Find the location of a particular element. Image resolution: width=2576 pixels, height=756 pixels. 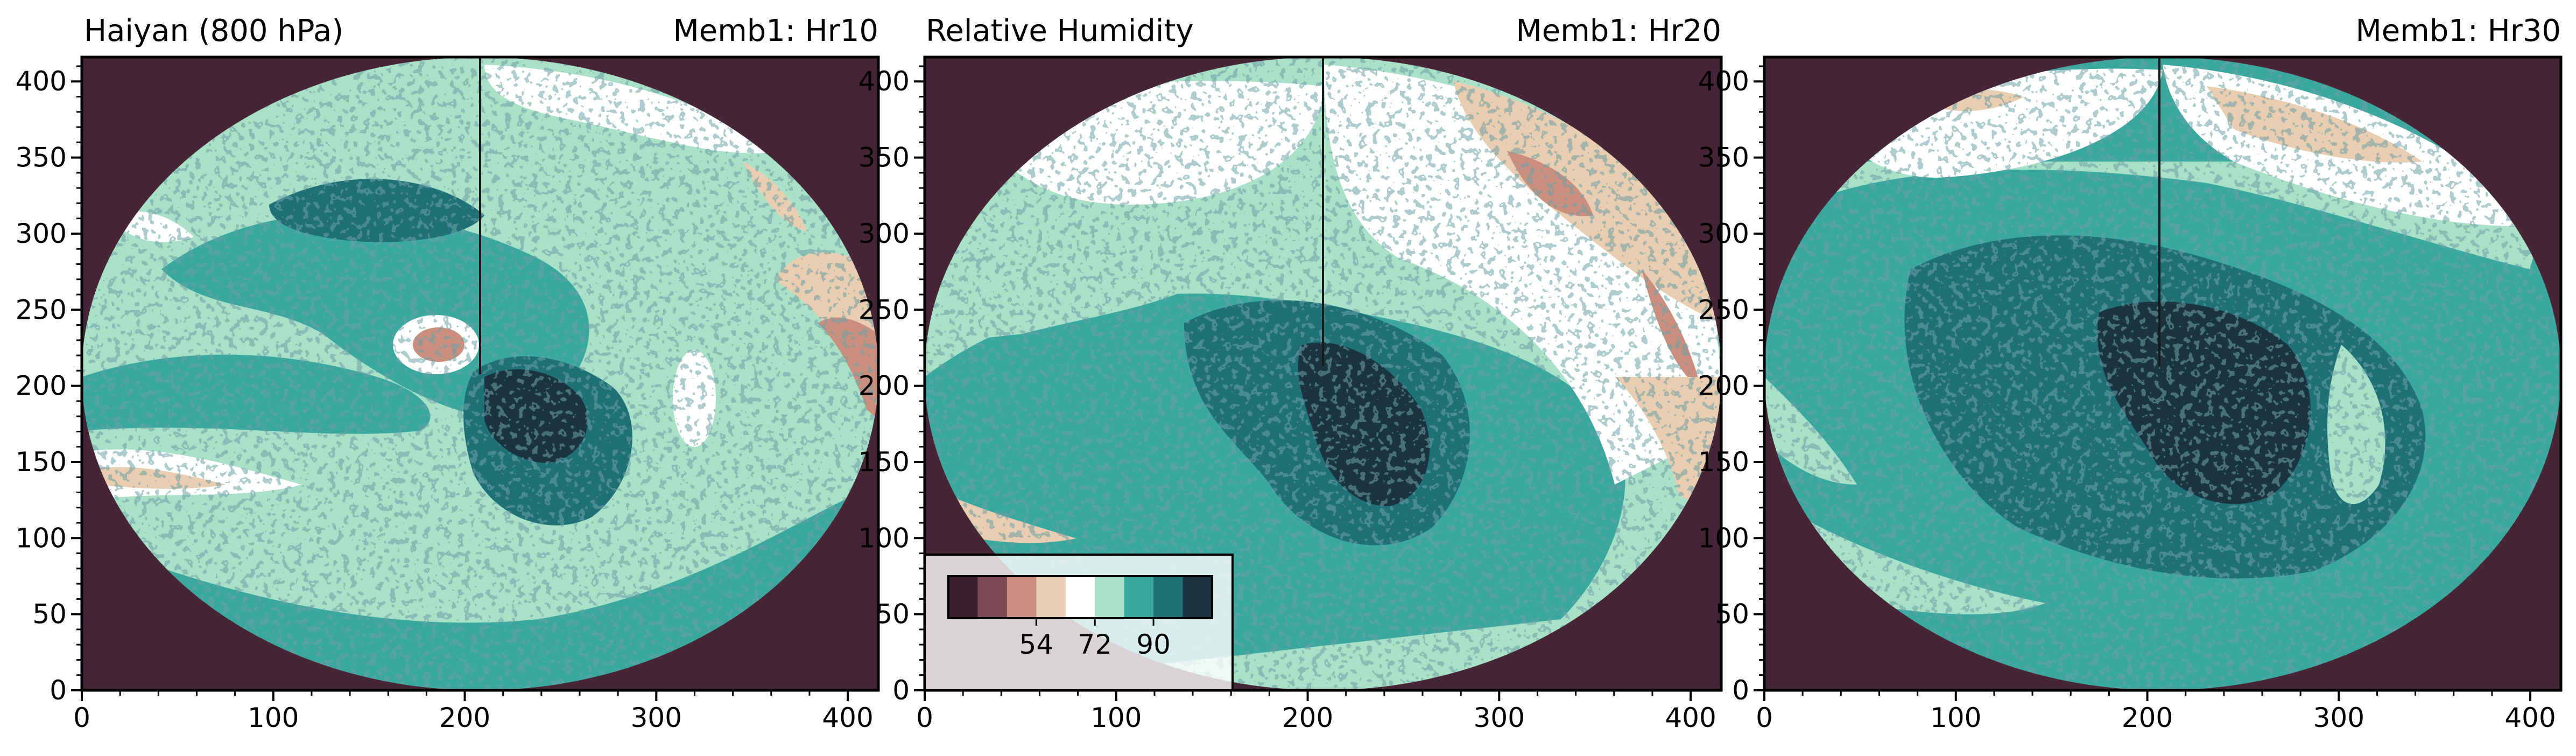

colorbar-ticks: 54 72 90 is located at coordinates (1095, 639).